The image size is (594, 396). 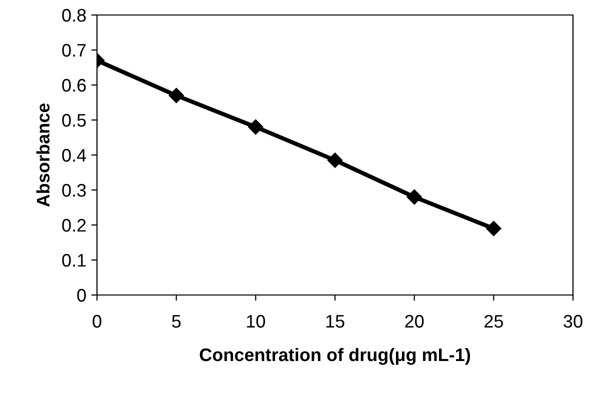 What do you see at coordinates (493, 321) in the screenshot?
I see `x-tick-label: 25` at bounding box center [493, 321].